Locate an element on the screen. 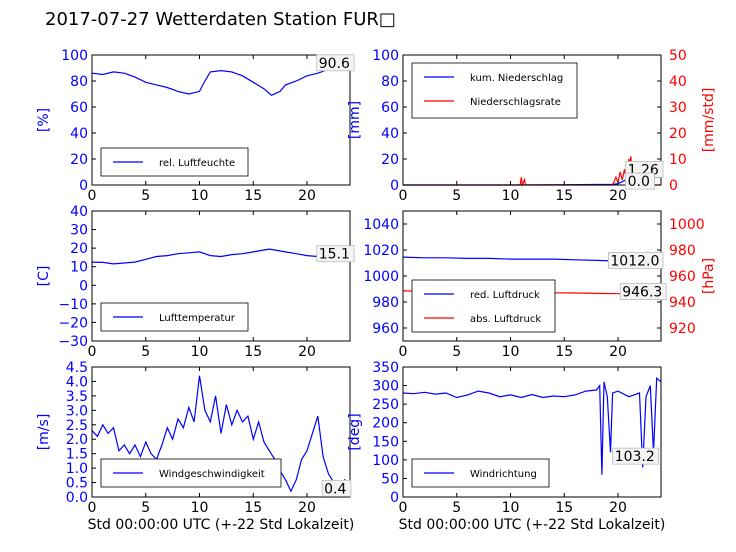 Image resolution: width=736 pixels, height=552 pixels. bottom-right-y-tick-label: 0 is located at coordinates (394, 498).